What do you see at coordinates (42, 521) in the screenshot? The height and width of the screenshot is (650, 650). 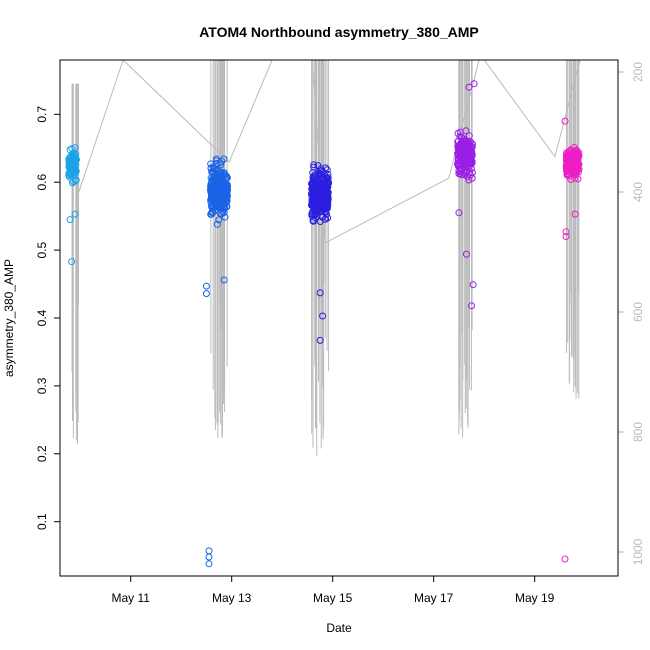 I see `y-tick-label: 0.1` at bounding box center [42, 521].